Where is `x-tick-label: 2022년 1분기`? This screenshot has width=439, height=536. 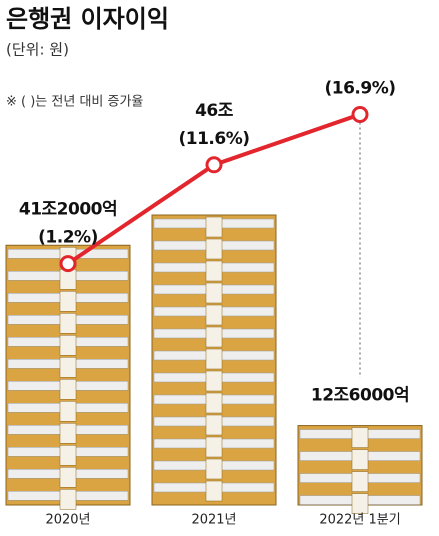
x-tick-label: 2022년 1분기 is located at coordinates (359, 520).